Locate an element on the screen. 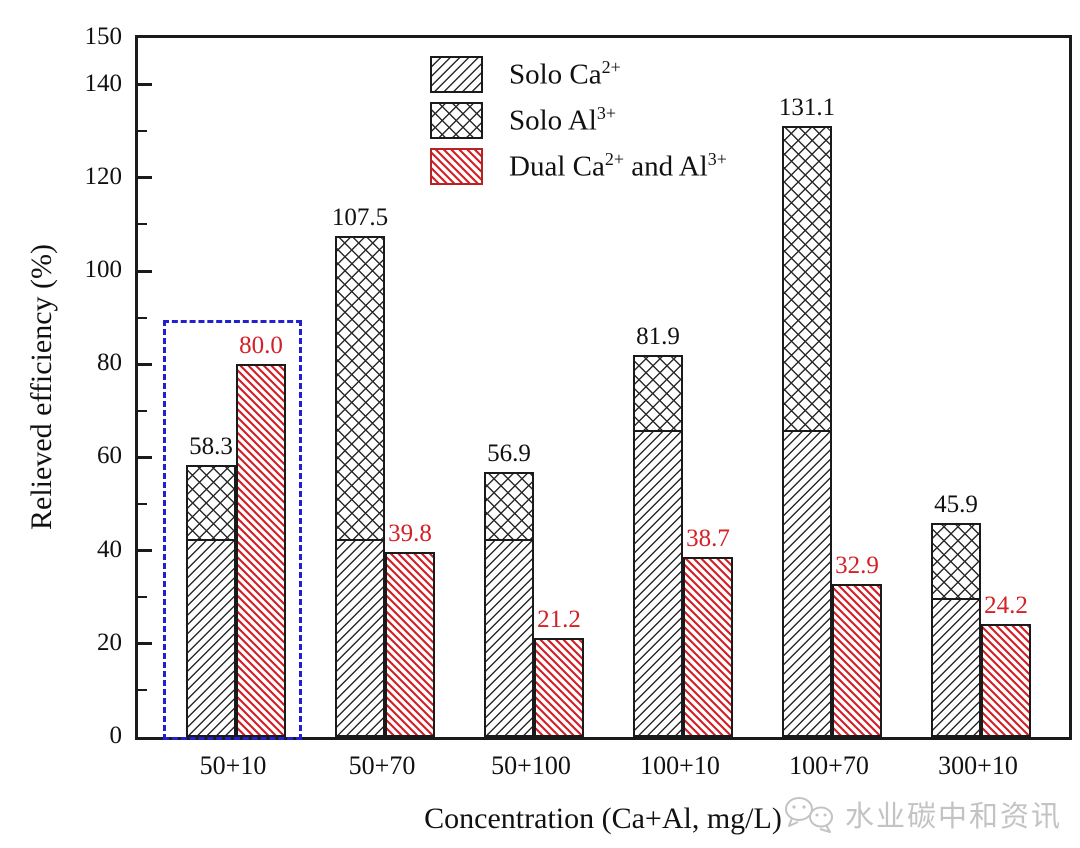  legend-label-dual-ca-al: Dual Ca2+ and Al3+ is located at coordinates (618, 165).